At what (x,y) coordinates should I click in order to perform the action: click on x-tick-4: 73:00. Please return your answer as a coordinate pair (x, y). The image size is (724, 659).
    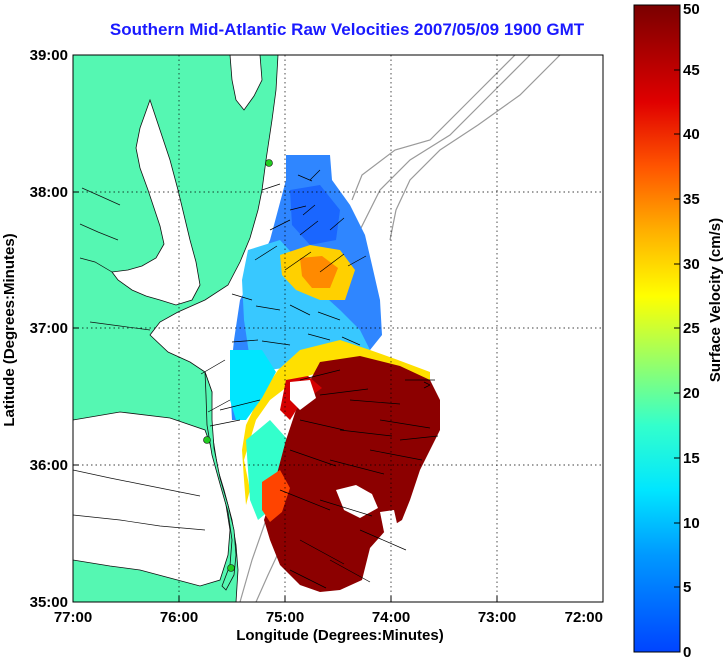
    Looking at the image, I should click on (497, 617).